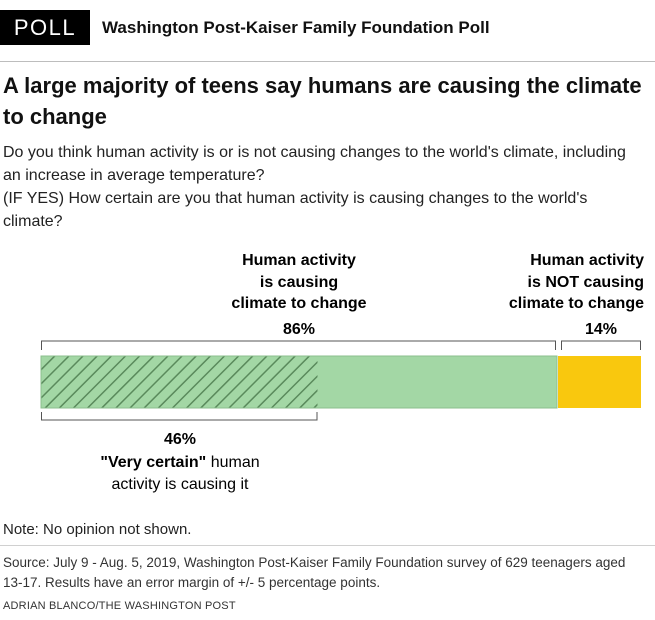  What do you see at coordinates (601, 329) in the screenshot?
I see `segment-value-not-causing: 14%` at bounding box center [601, 329].